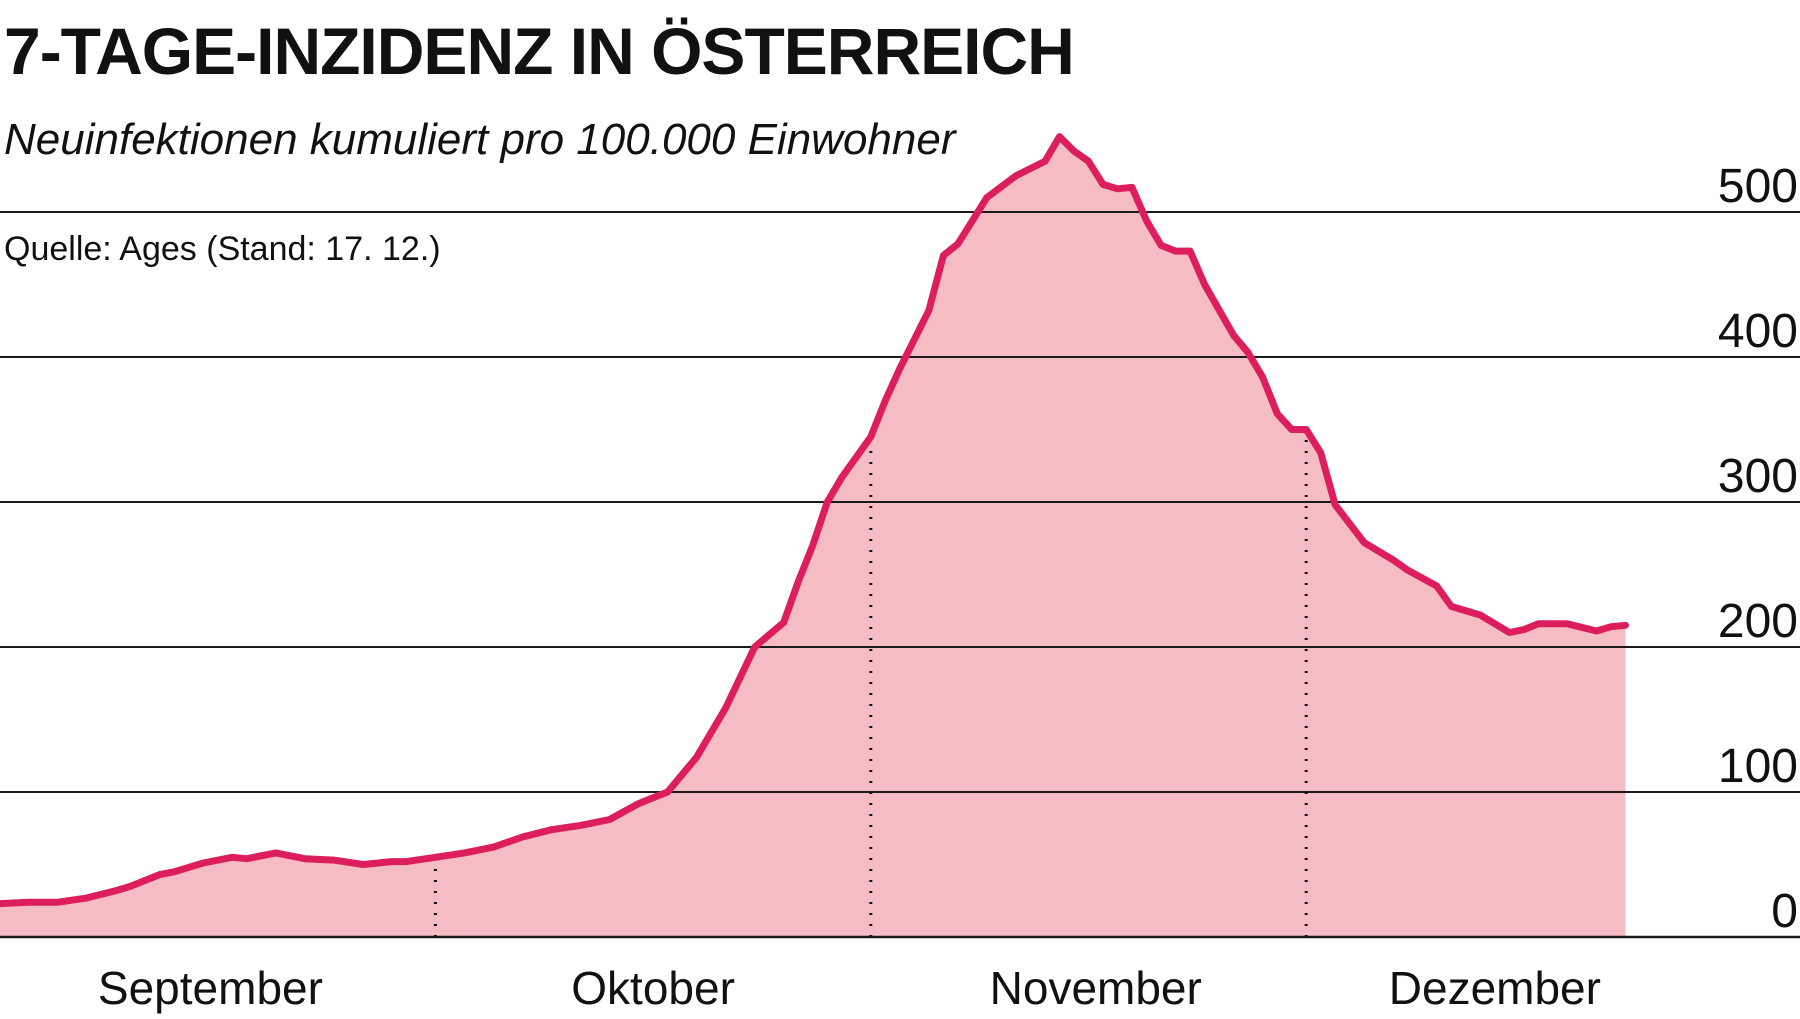  What do you see at coordinates (653, 988) in the screenshot?
I see `x-month-label: Oktober` at bounding box center [653, 988].